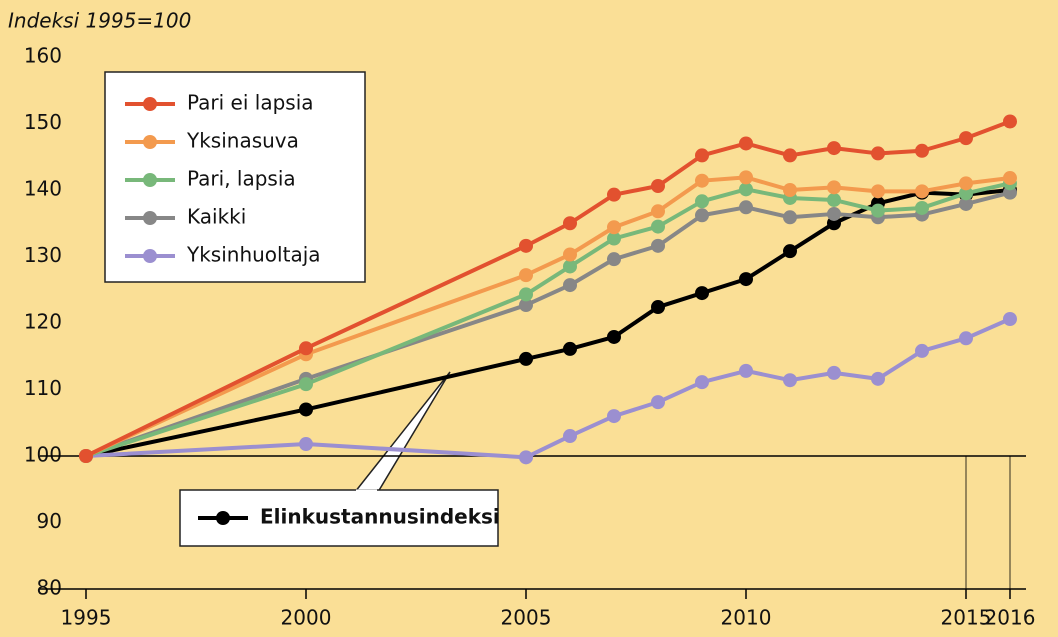  What do you see at coordinates (253, 255) in the screenshot?
I see `legend-label: Yksinhuoltaja` at bounding box center [253, 255].